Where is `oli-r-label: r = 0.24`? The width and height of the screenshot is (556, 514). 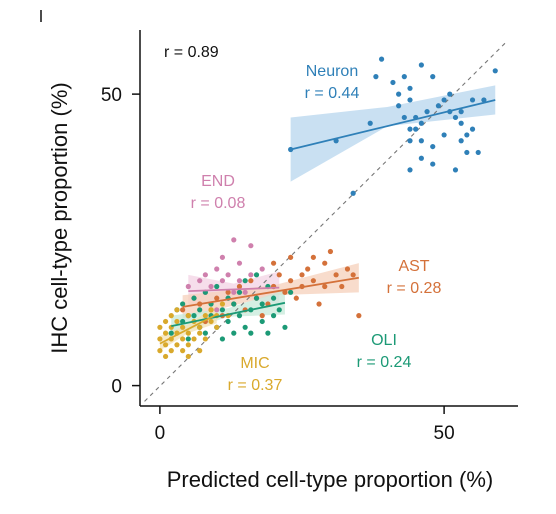 oli-r-label: r = 0.24 is located at coordinates (384, 362).